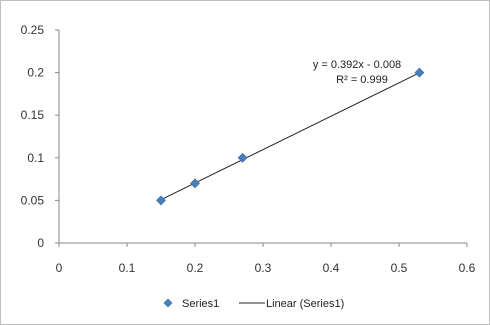 The height and width of the screenshot is (325, 490). Describe the element at coordinates (168, 303) in the screenshot. I see `legend-series1-marker` at that location.